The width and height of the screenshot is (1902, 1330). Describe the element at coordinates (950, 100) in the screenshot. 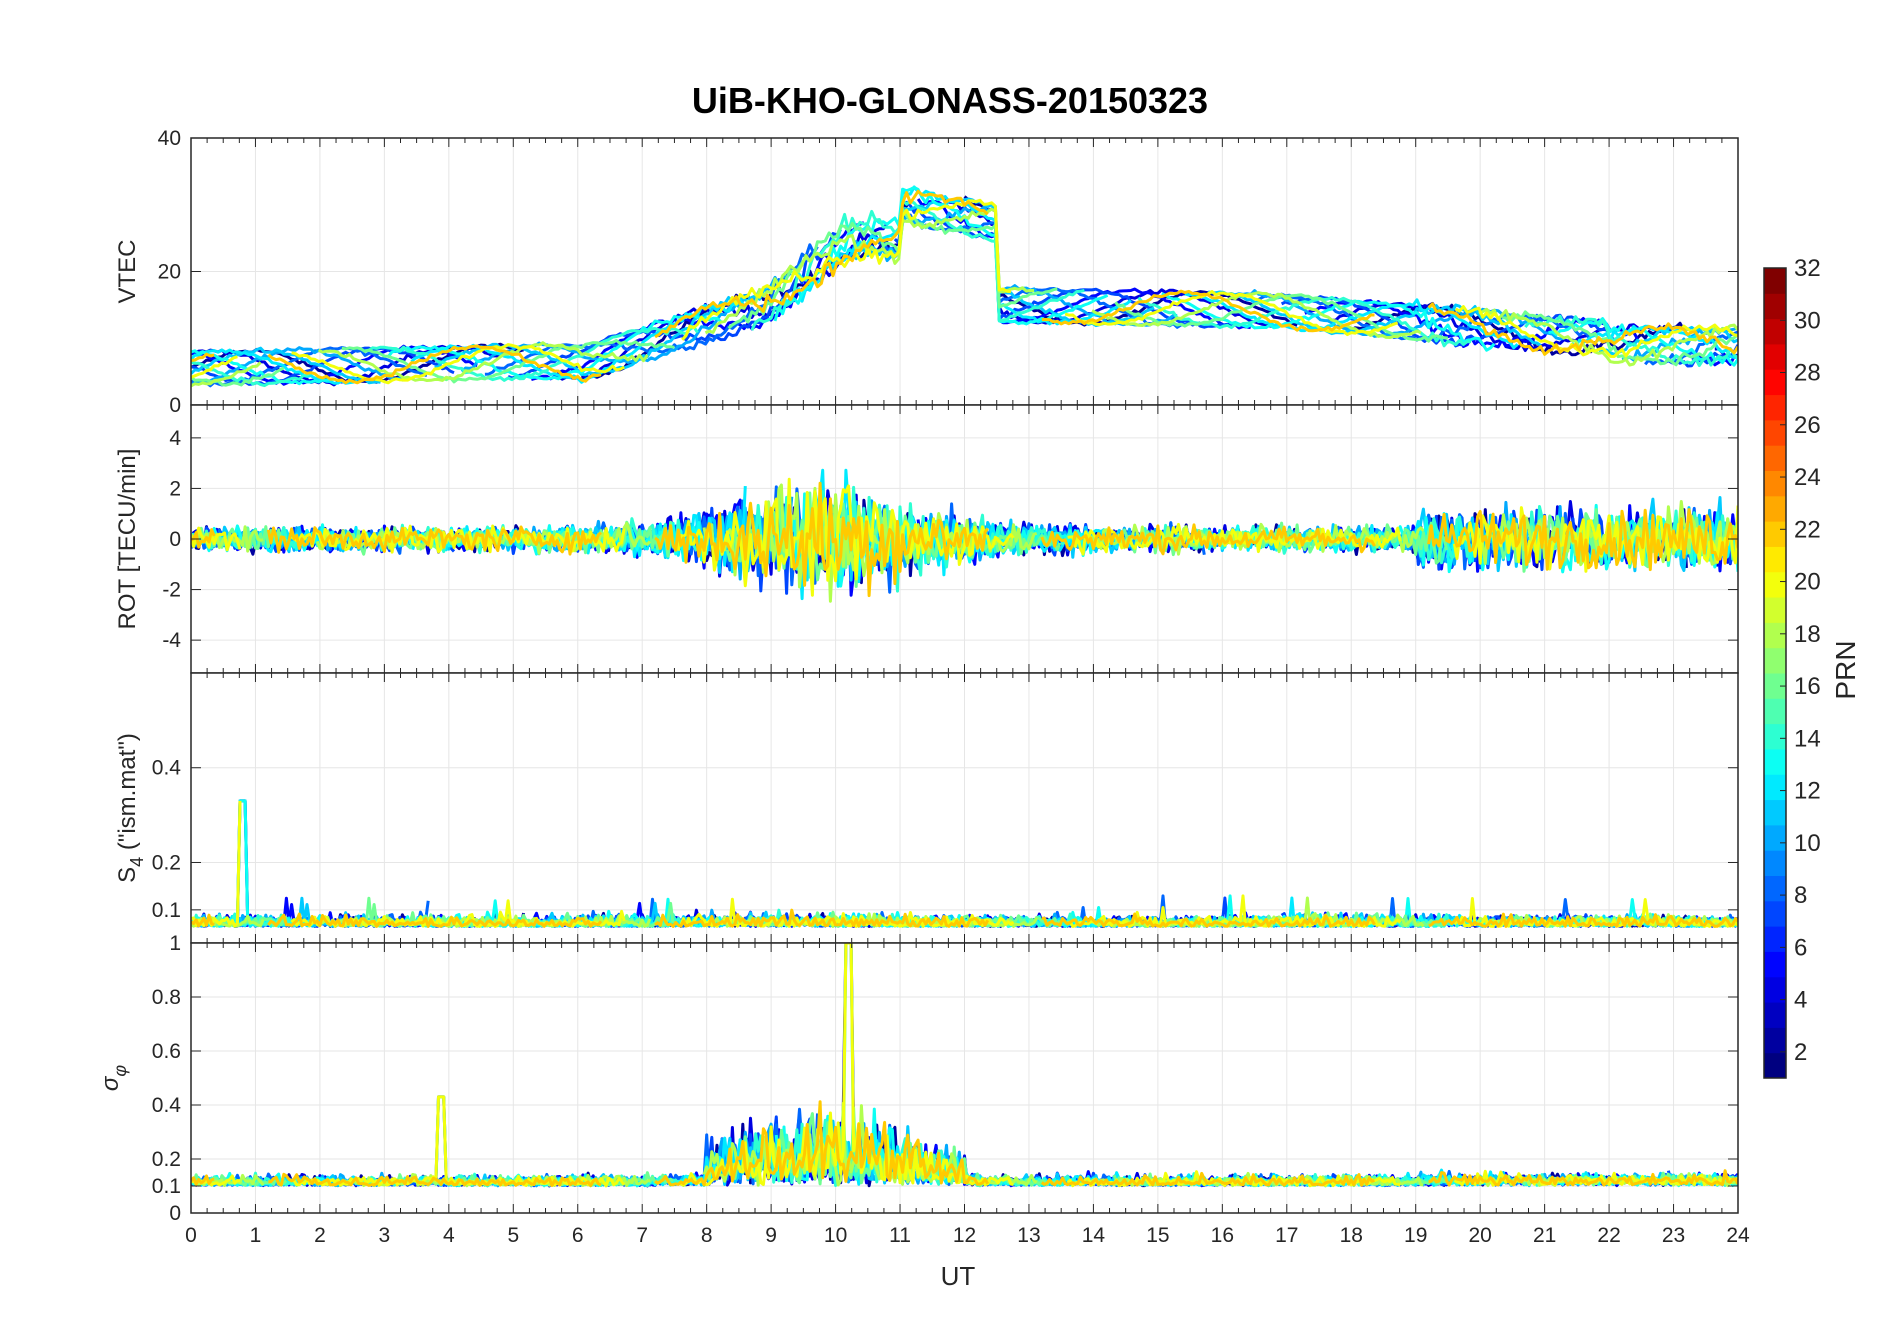

I see `chart-title: UiB-KHO-GLONASS-20150323` at that location.